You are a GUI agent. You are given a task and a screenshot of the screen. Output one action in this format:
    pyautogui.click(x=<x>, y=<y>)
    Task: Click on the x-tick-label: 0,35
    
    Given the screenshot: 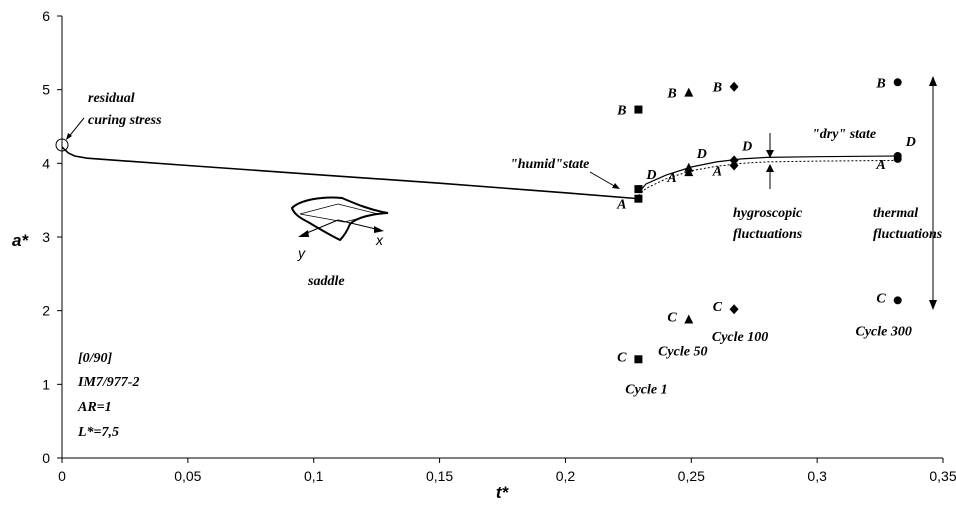 What is the action you would take?
    pyautogui.click(x=942, y=476)
    